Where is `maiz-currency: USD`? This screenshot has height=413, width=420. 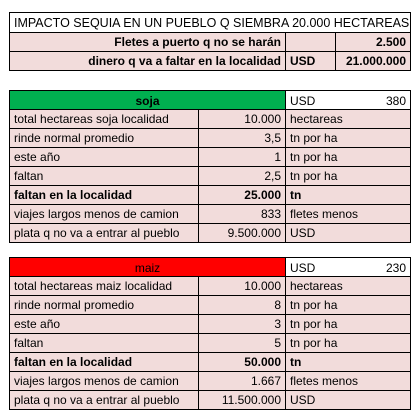 maiz-currency: USD is located at coordinates (303, 268).